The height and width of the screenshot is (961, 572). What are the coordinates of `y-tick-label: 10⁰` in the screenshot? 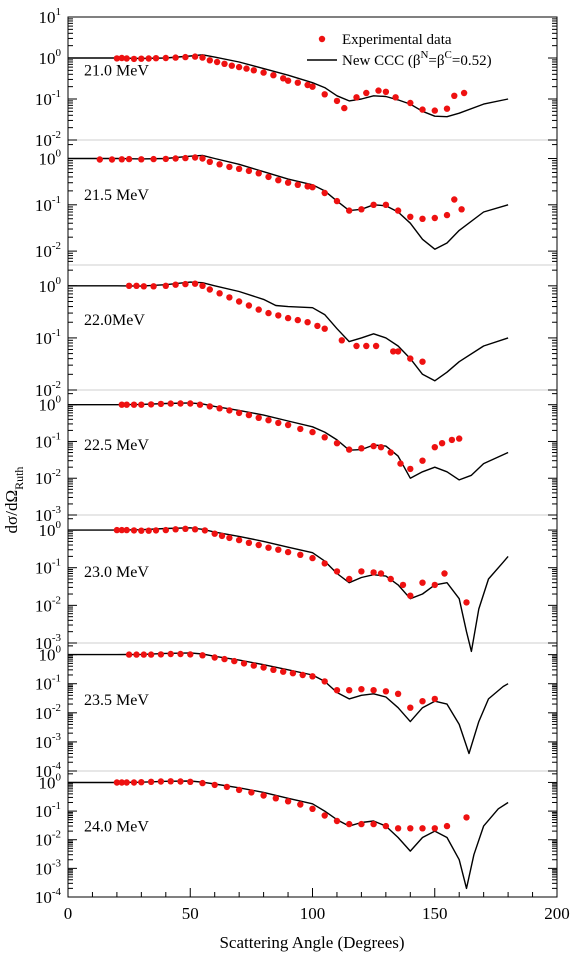 It's located at (50, 654).